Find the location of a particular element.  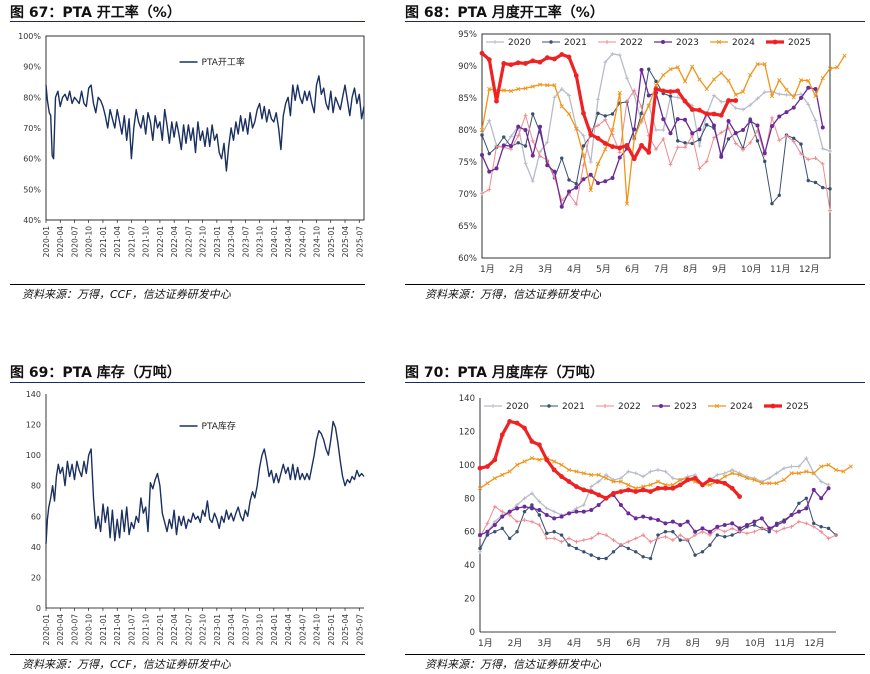

fig68-xtick-label: 3月 is located at coordinates (545, 269).